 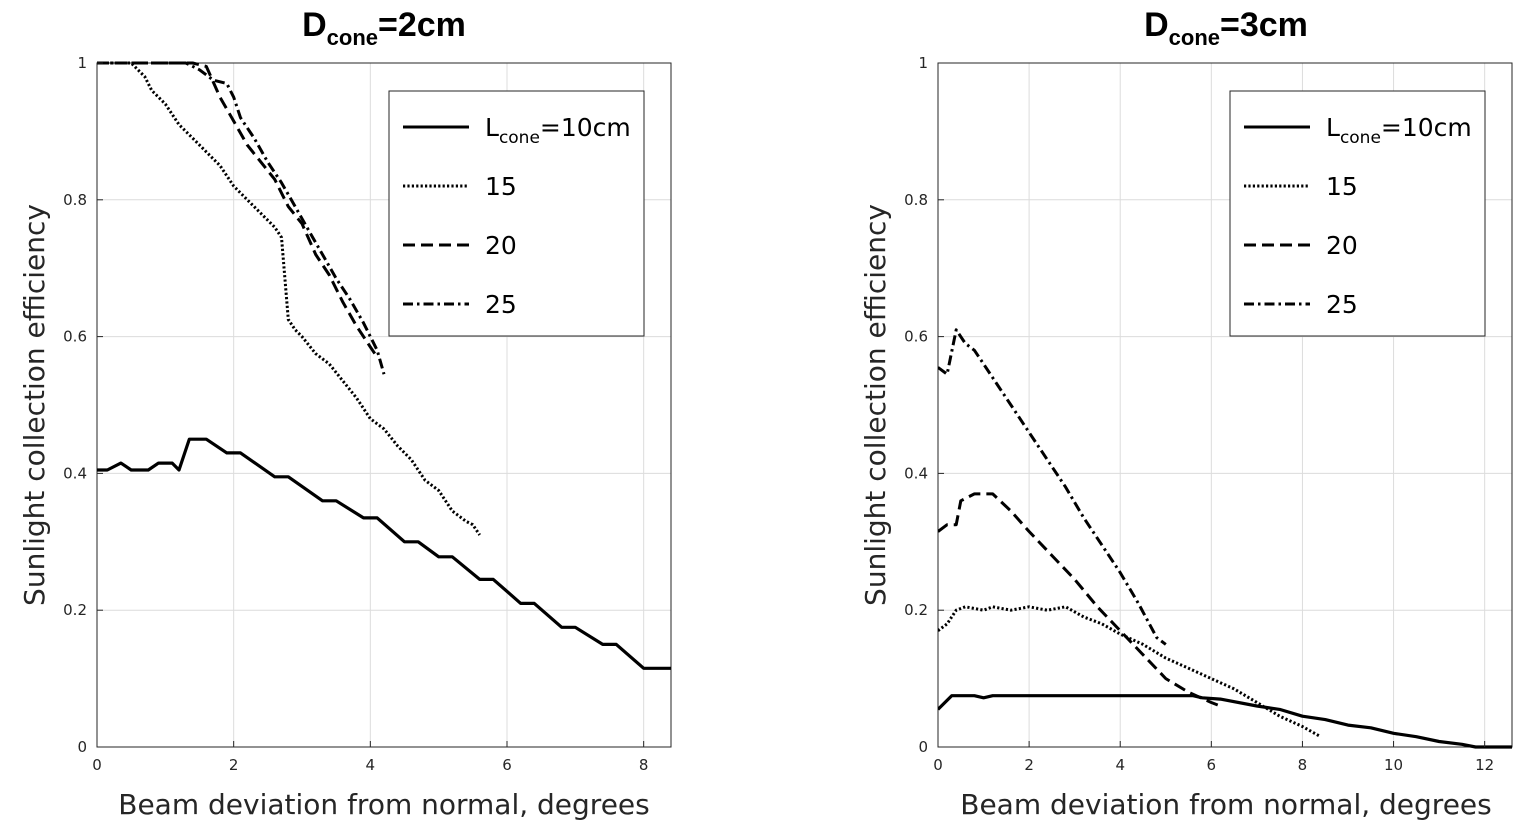 I want to click on title-suffix: =3cm, so click(x=1264, y=25).